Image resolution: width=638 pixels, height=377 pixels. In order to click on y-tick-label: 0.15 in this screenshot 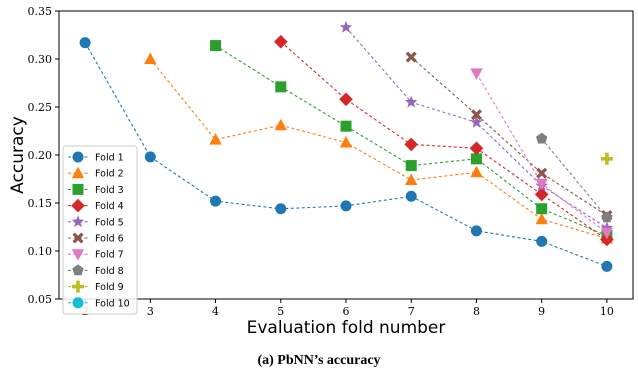, I will do `click(40, 203)`.